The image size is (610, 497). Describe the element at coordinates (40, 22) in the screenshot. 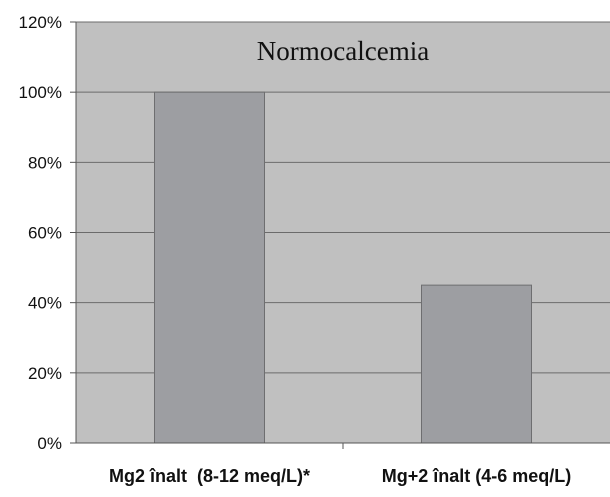

I see `y-tick-label: 120%` at that location.